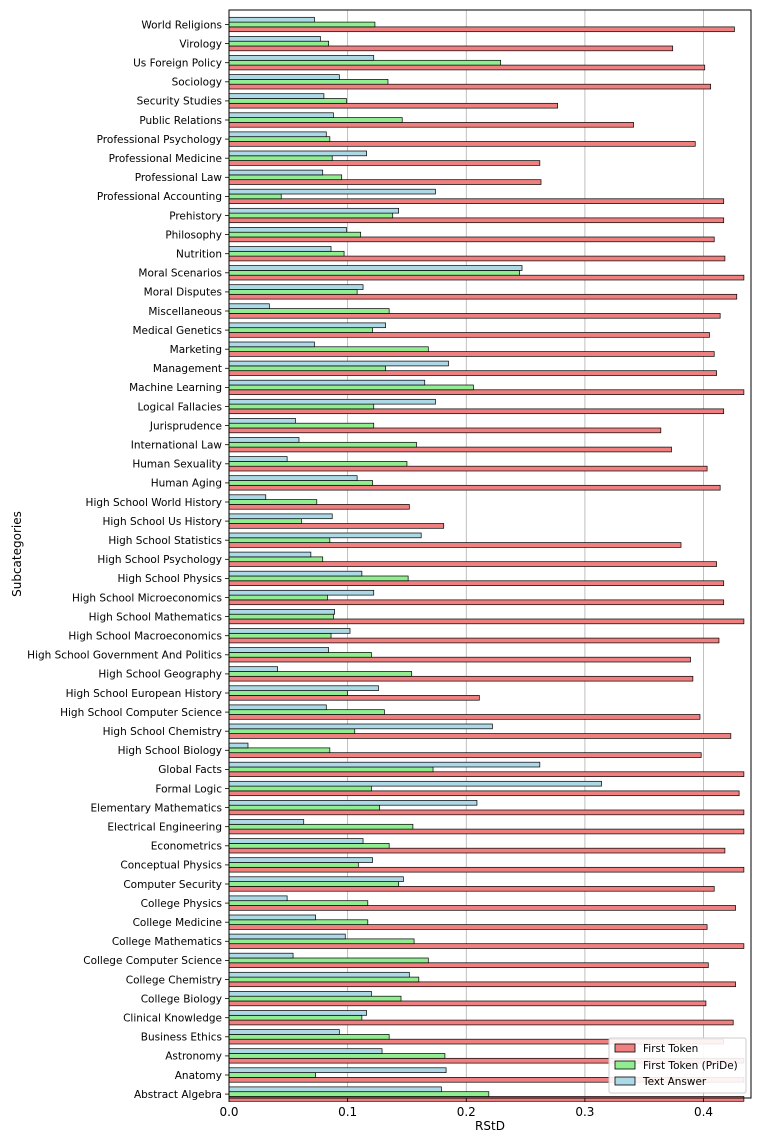  I want to click on bar-text-answer-elementary-mathematics, so click(353, 803).